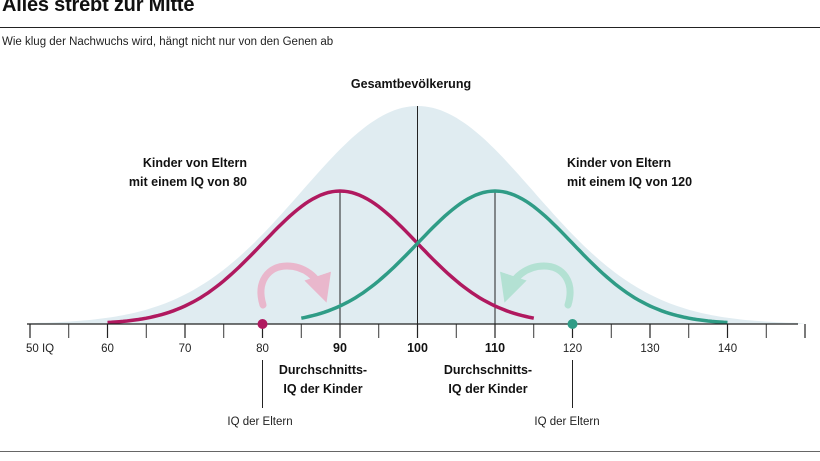 This screenshot has width=820, height=461. I want to click on child-mean-label-110-line1: Durchschnitts-, so click(488, 370).